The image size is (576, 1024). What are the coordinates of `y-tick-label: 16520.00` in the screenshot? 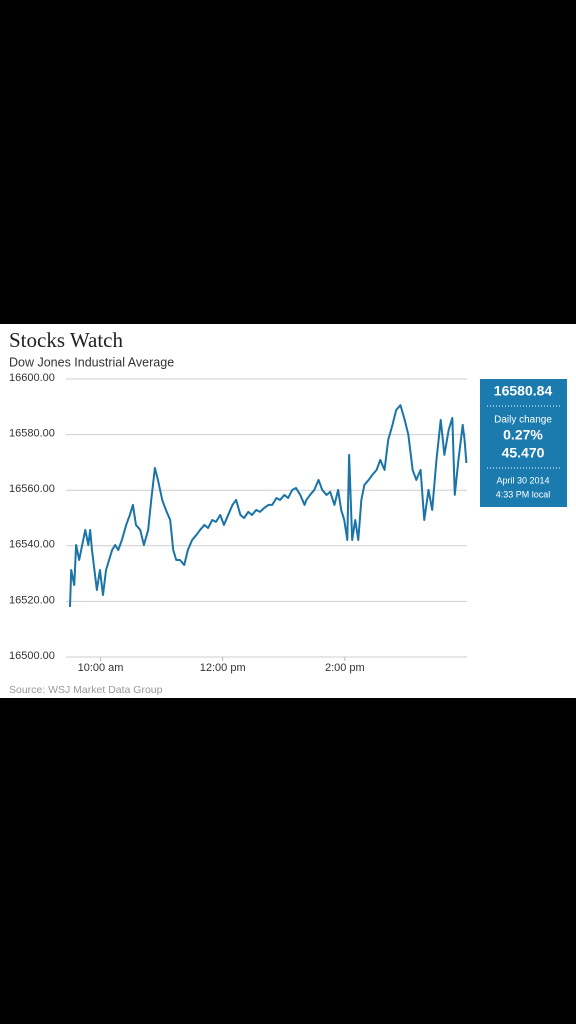 It's located at (32, 600).